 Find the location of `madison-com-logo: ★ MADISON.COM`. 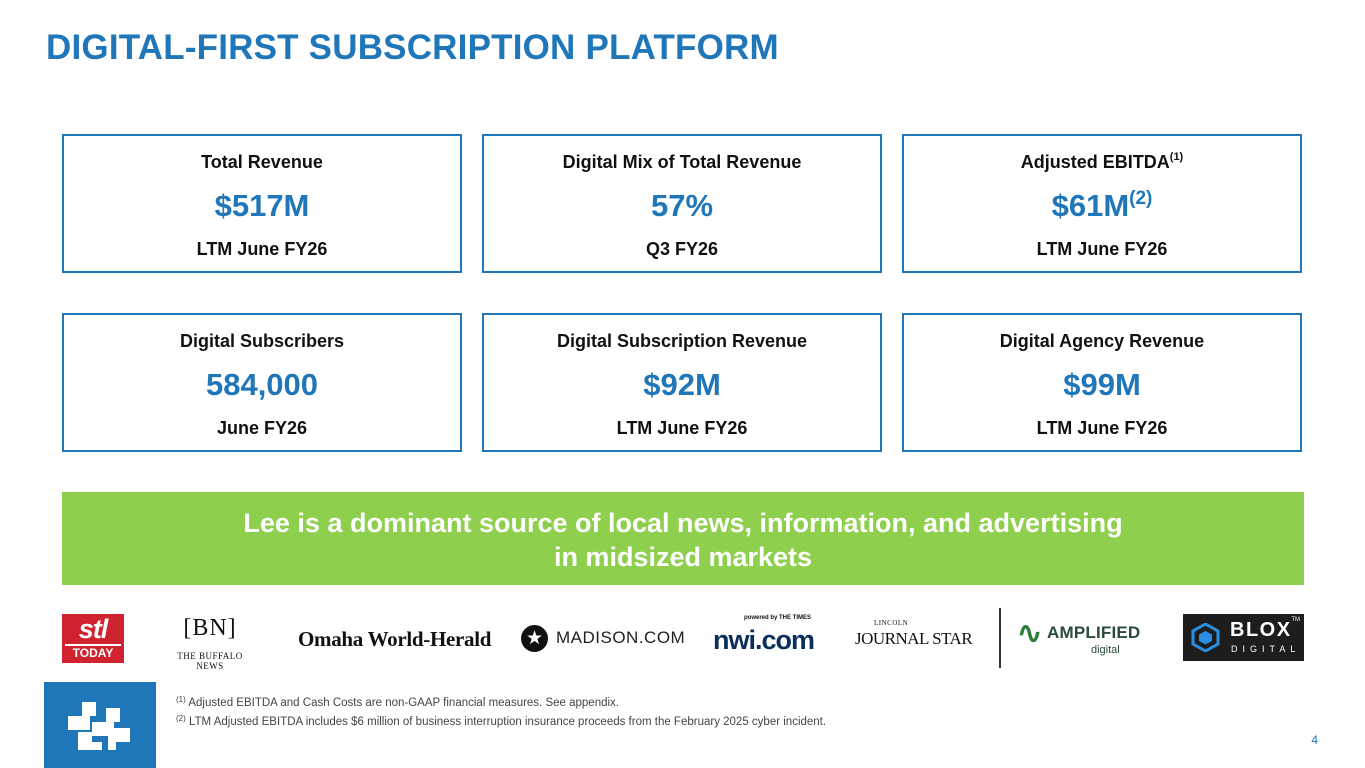

madison-com-logo: ★ MADISON.COM is located at coordinates (603, 638).